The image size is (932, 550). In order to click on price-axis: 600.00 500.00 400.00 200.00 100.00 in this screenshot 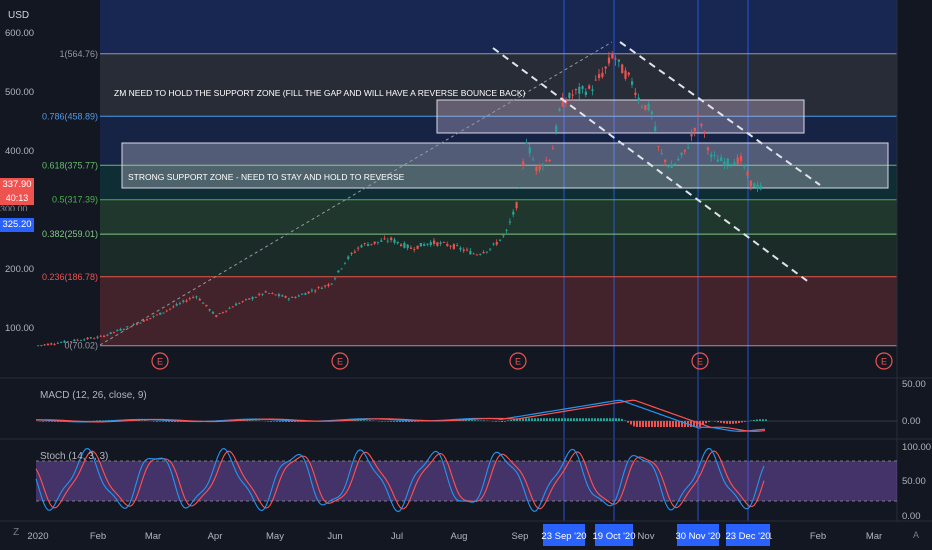, I will do `click(19, 181)`.